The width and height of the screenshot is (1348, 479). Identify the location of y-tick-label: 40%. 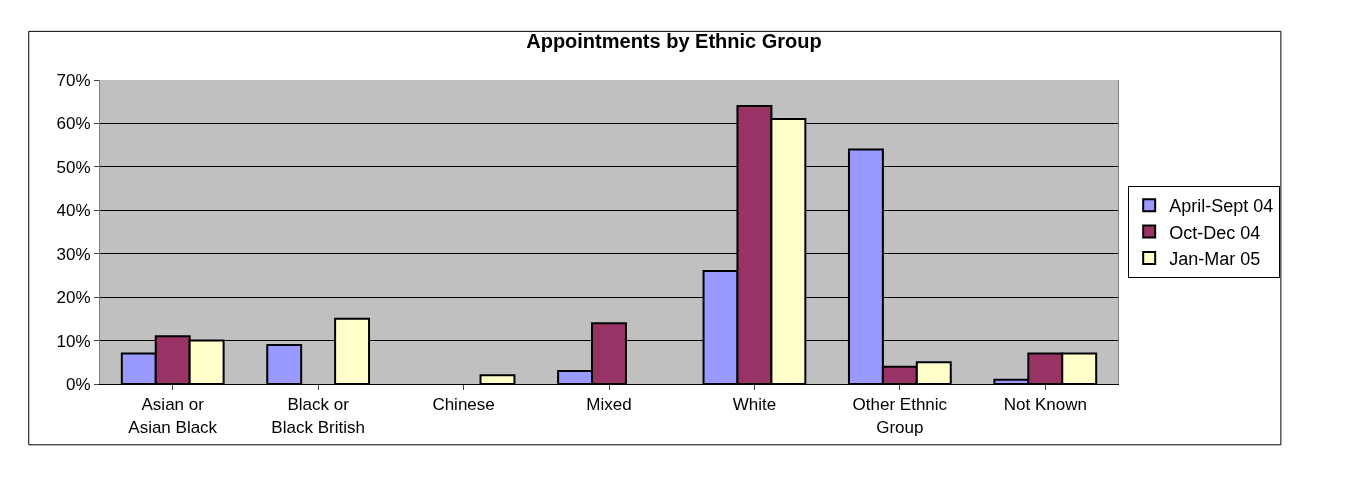
(73, 211).